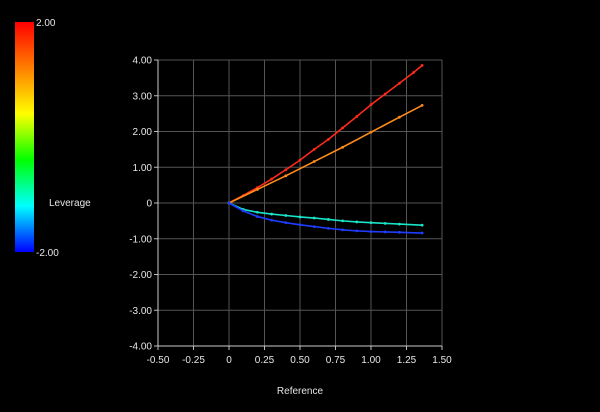 This screenshot has height=412, width=600. What do you see at coordinates (193, 360) in the screenshot?
I see `x-tick-label: -0.25` at bounding box center [193, 360].